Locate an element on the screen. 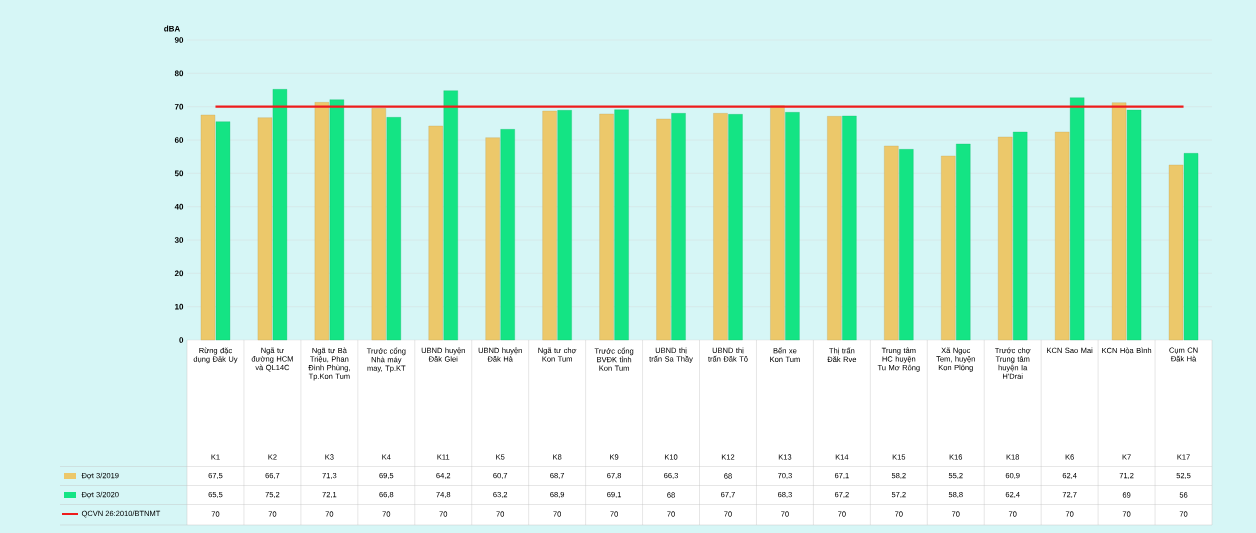 The width and height of the screenshot is (1256, 533). y-tick-label: 90 is located at coordinates (179, 40).